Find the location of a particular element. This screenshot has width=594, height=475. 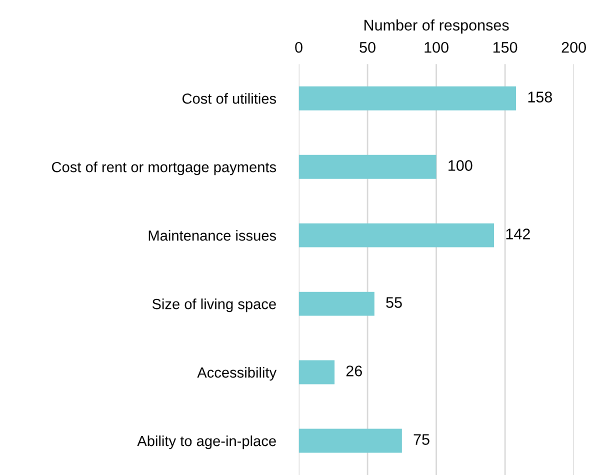

y-tick-label: Cost of utilities is located at coordinates (229, 98).